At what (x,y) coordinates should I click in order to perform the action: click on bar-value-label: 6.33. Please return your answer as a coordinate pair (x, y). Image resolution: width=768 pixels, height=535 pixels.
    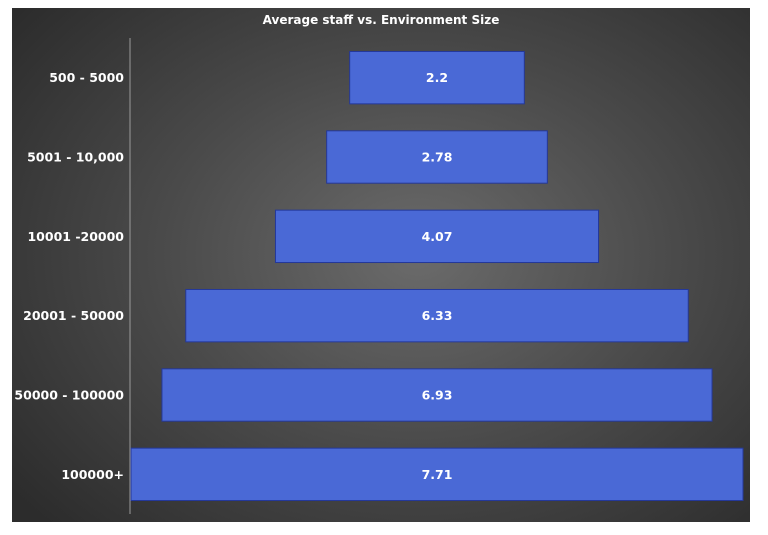
    Looking at the image, I should click on (437, 315).